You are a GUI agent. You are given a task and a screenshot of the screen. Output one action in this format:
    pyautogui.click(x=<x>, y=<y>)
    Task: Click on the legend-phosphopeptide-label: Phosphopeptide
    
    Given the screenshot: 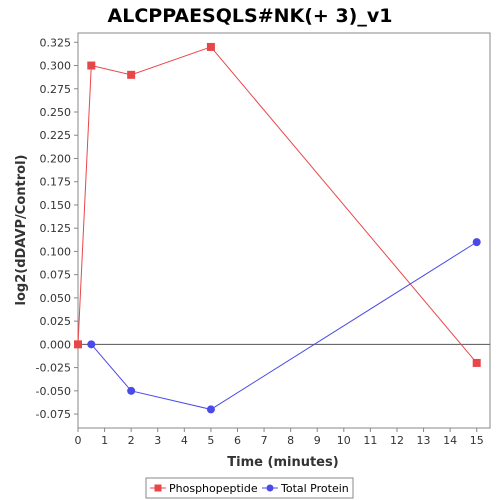 What is the action you would take?
    pyautogui.click(x=213, y=488)
    